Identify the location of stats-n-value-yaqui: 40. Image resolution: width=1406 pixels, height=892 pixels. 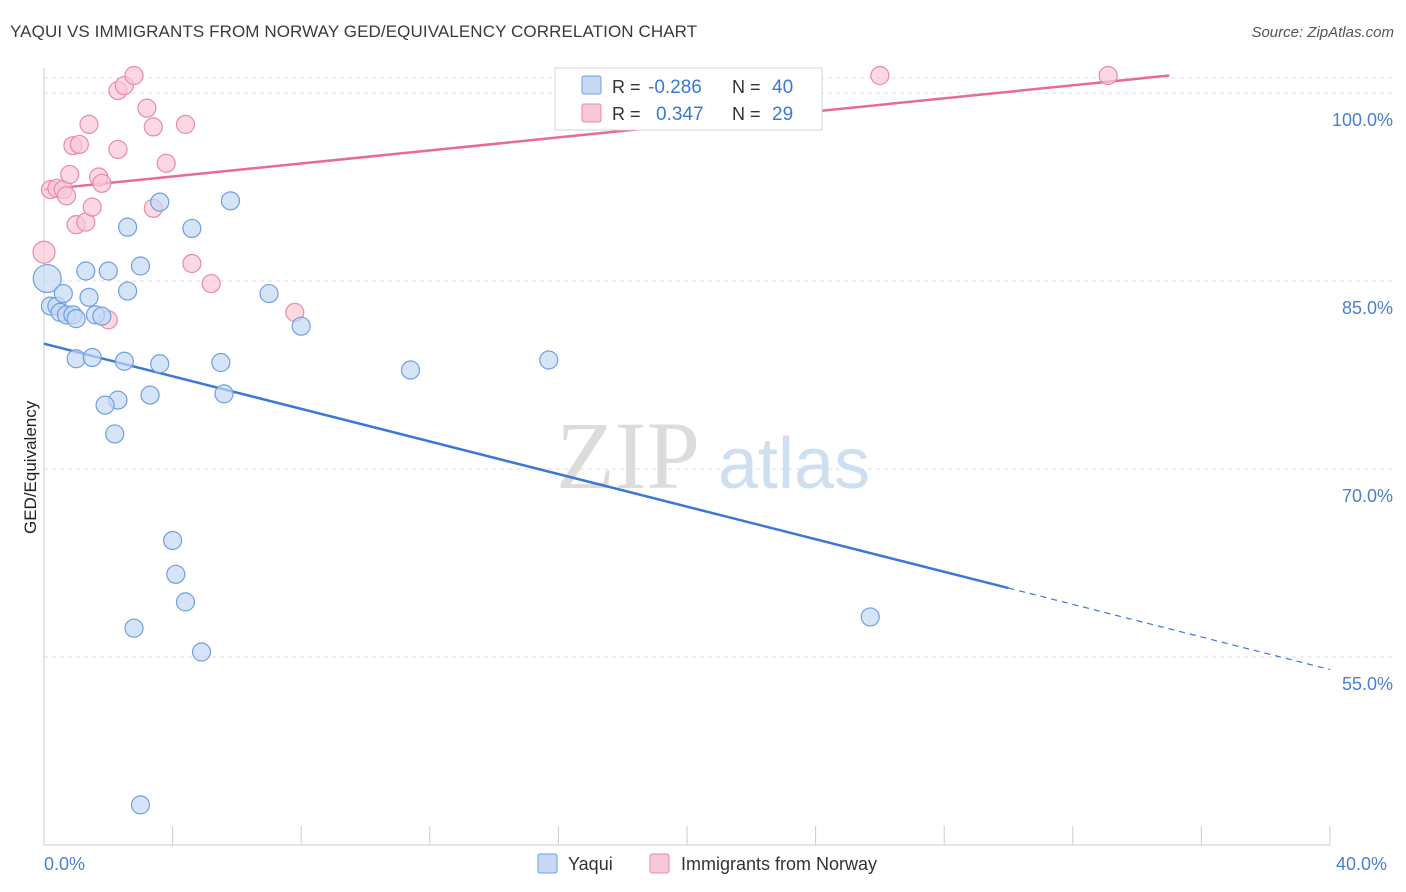
(782, 87).